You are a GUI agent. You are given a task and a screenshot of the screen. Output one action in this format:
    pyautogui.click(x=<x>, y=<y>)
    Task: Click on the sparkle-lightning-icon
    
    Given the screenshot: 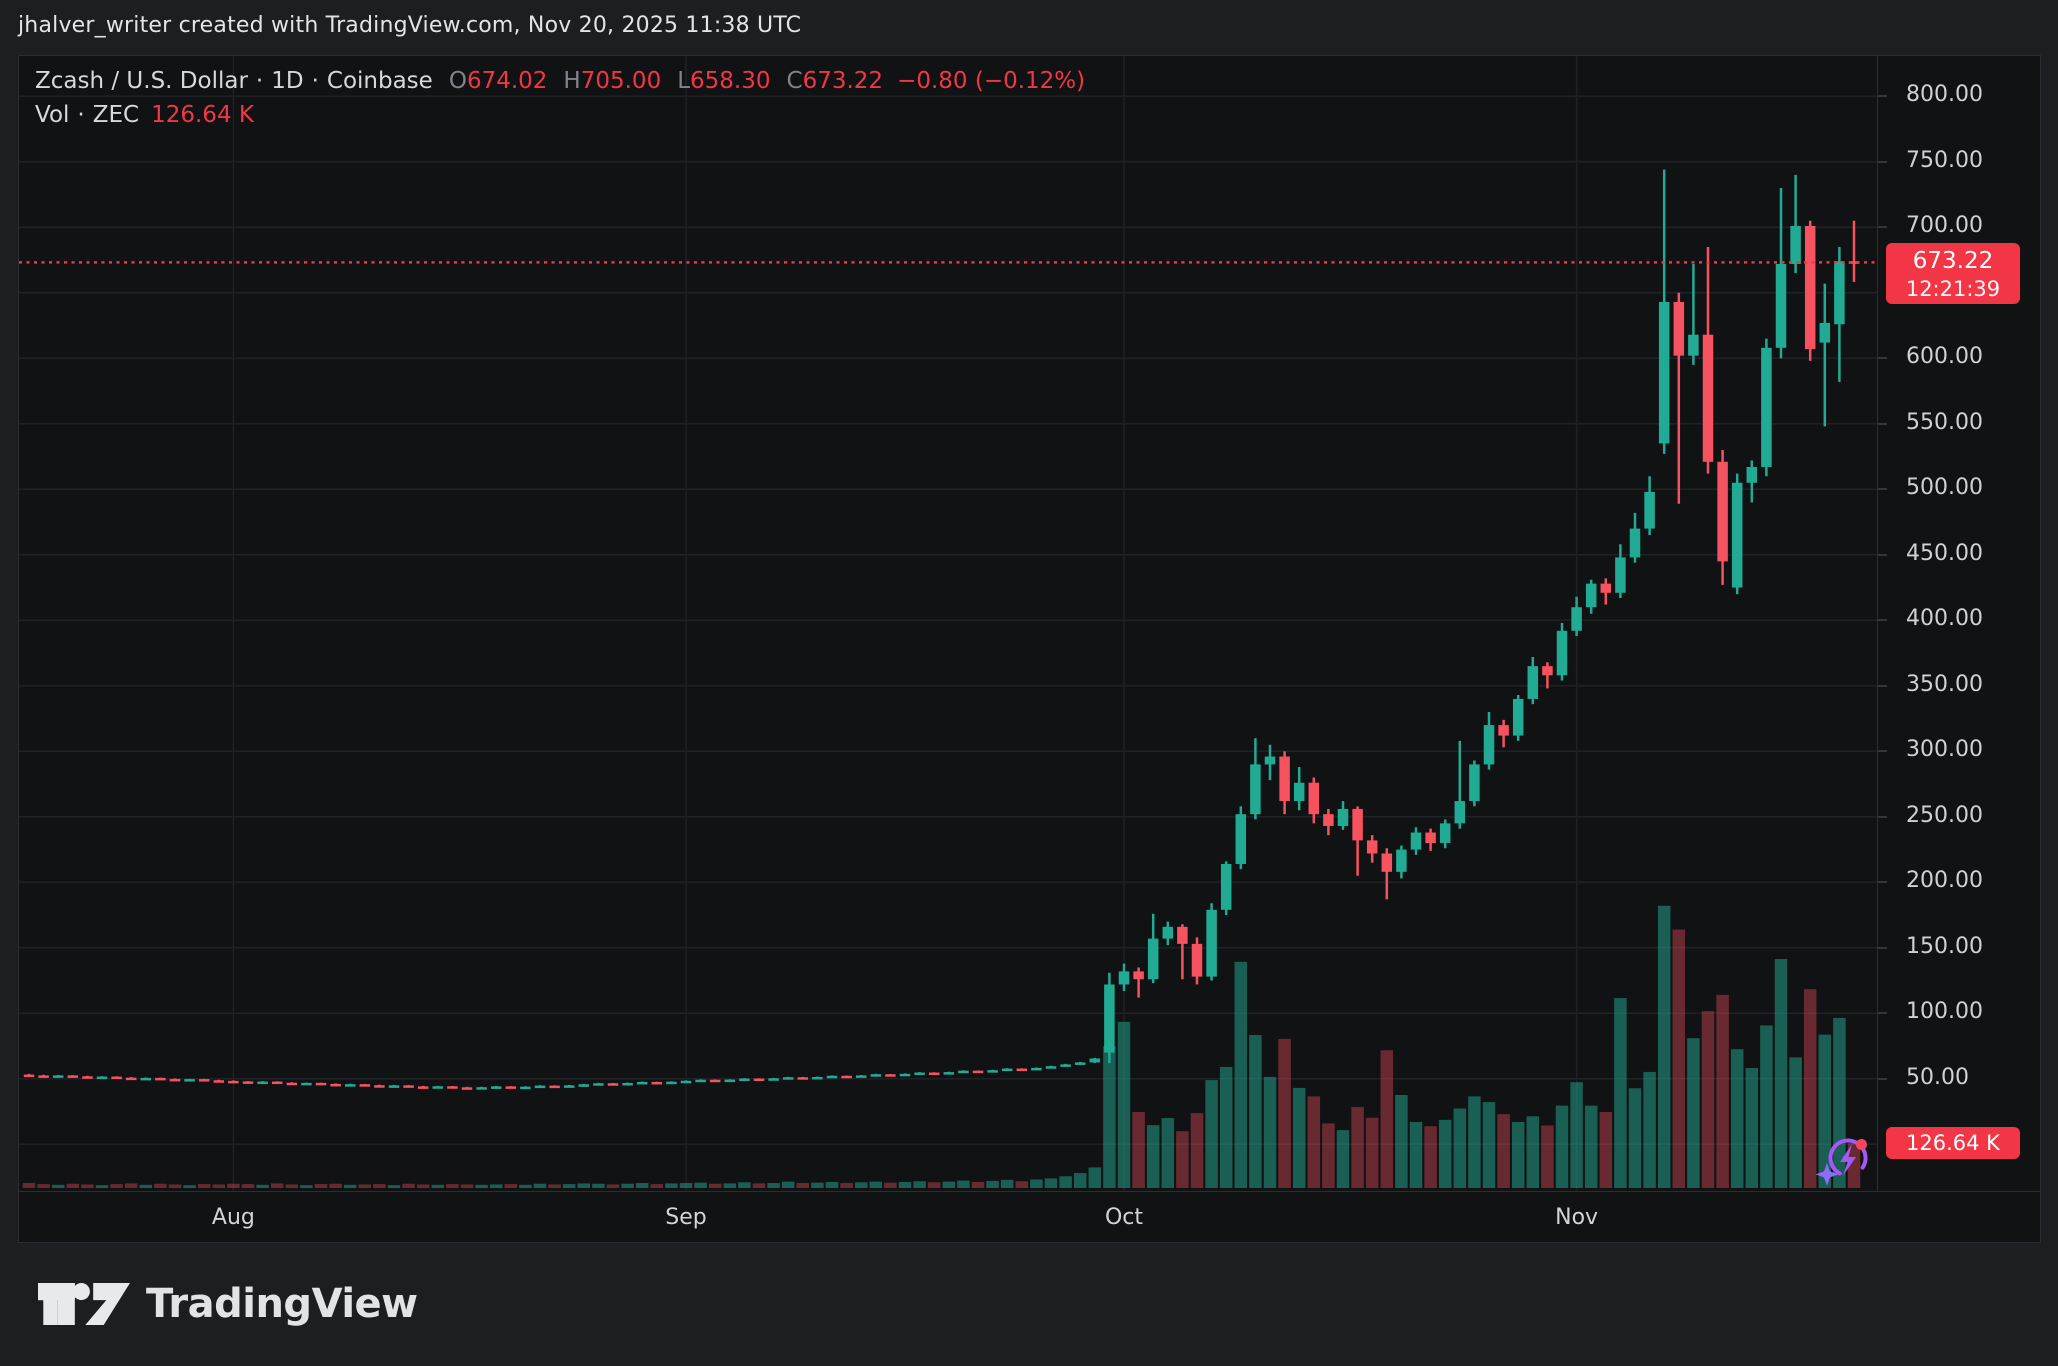 What is the action you would take?
    pyautogui.click(x=1845, y=1161)
    